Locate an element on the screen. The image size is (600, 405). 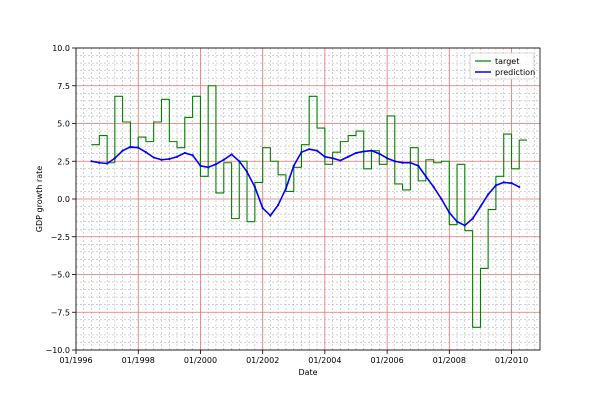
y-axis: 10.0 7.5 5.0 2.5 0.0 −2.5 −5.0 −7.5 −10.0 is located at coordinates (60, 199).